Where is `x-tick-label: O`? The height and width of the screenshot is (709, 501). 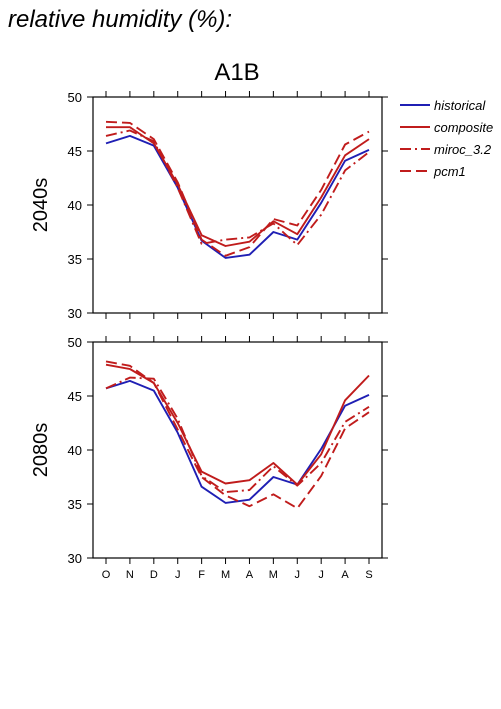 x-tick-label: O is located at coordinates (106, 575).